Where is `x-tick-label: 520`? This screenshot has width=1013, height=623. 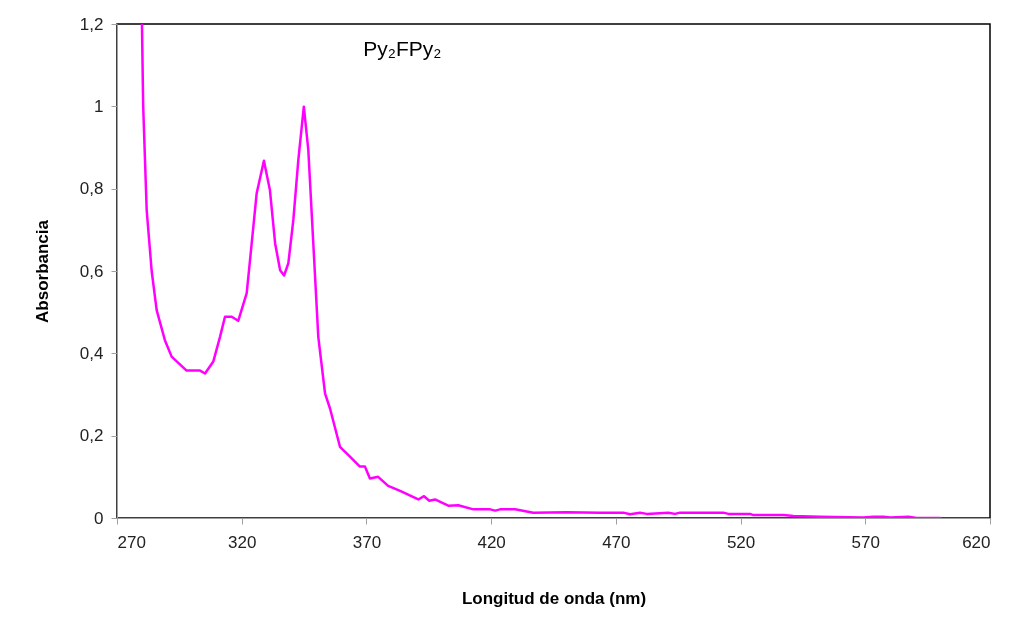 x-tick-label: 520 is located at coordinates (741, 542).